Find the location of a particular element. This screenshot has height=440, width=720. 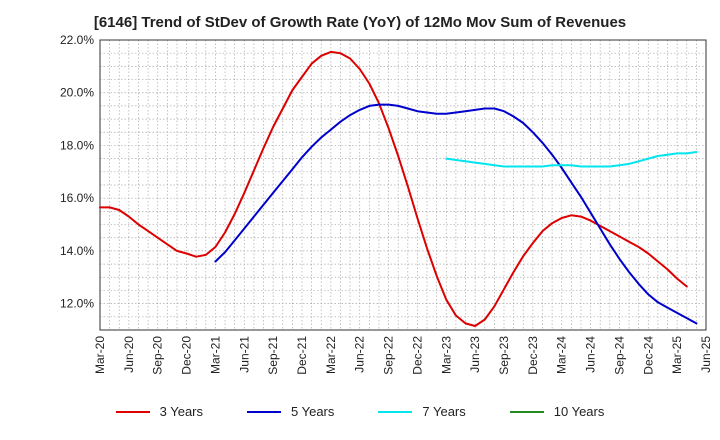

y-tick-label: 20.0% is located at coordinates (77, 93).